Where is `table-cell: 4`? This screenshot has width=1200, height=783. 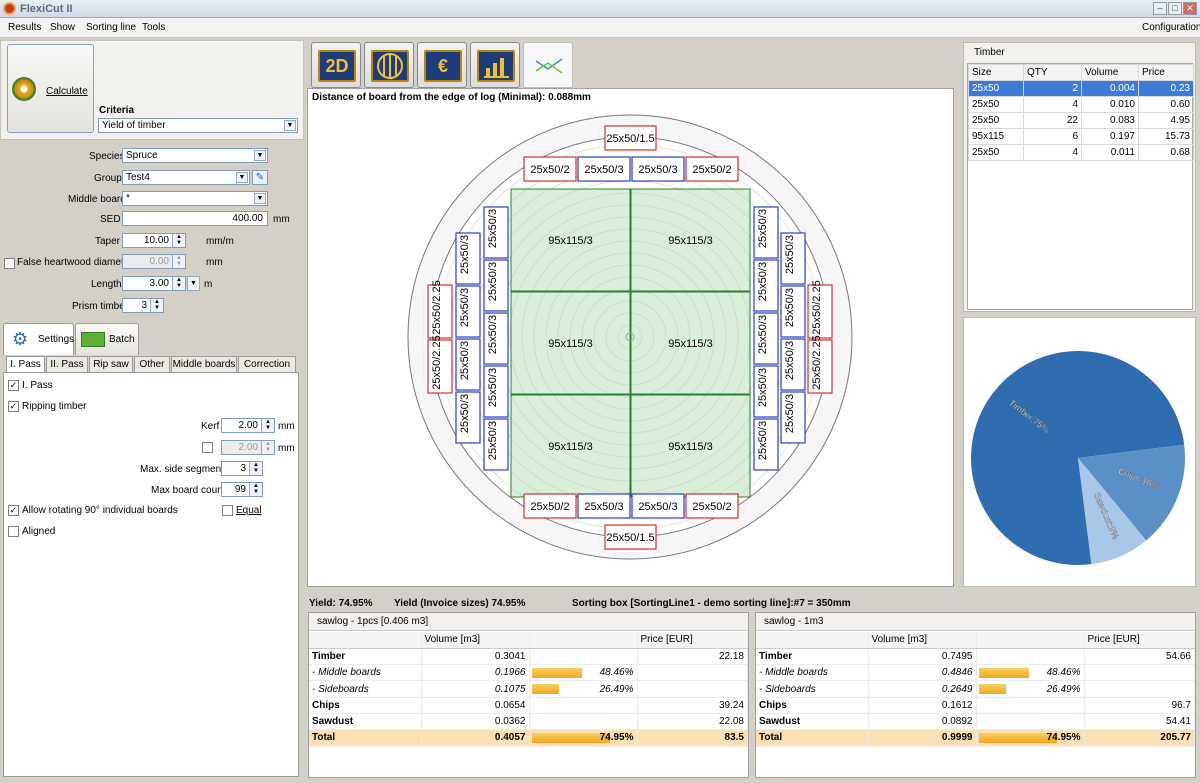
table-cell: 4 is located at coordinates (1052, 104).